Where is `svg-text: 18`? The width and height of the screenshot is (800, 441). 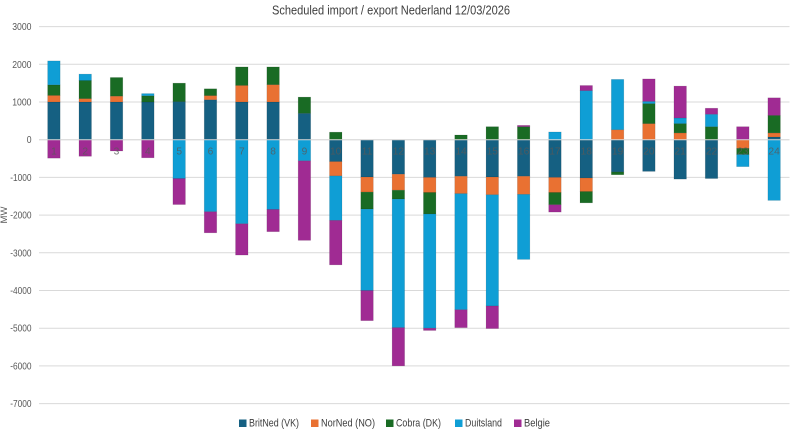 svg-text: 18 is located at coordinates (587, 152).